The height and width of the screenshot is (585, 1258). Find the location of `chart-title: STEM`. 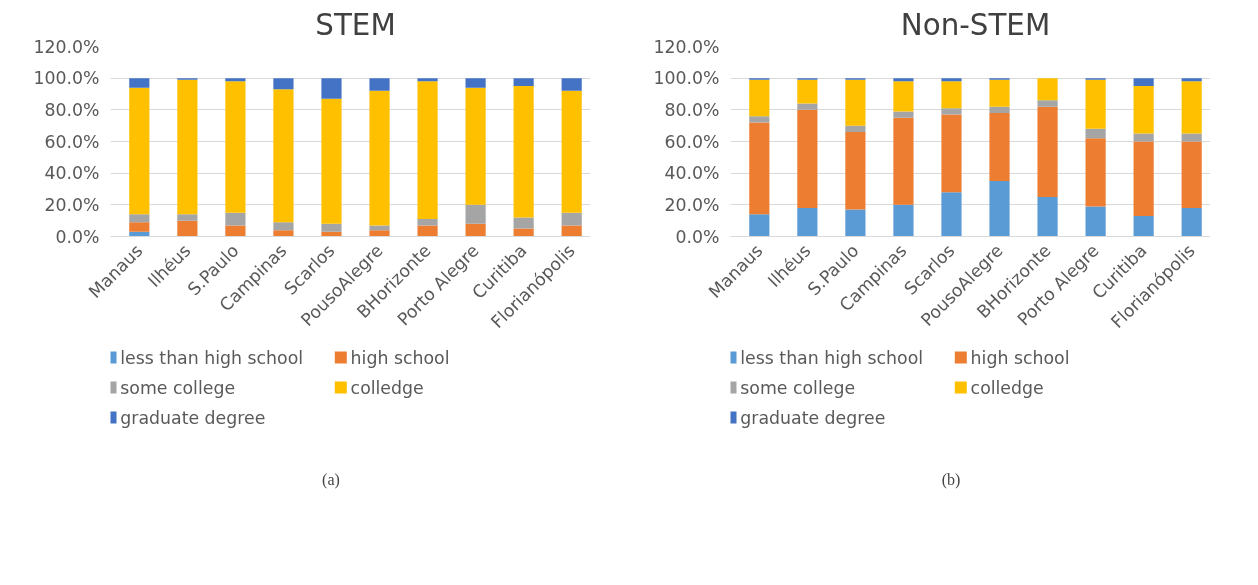

chart-title: STEM is located at coordinates (355, 24).